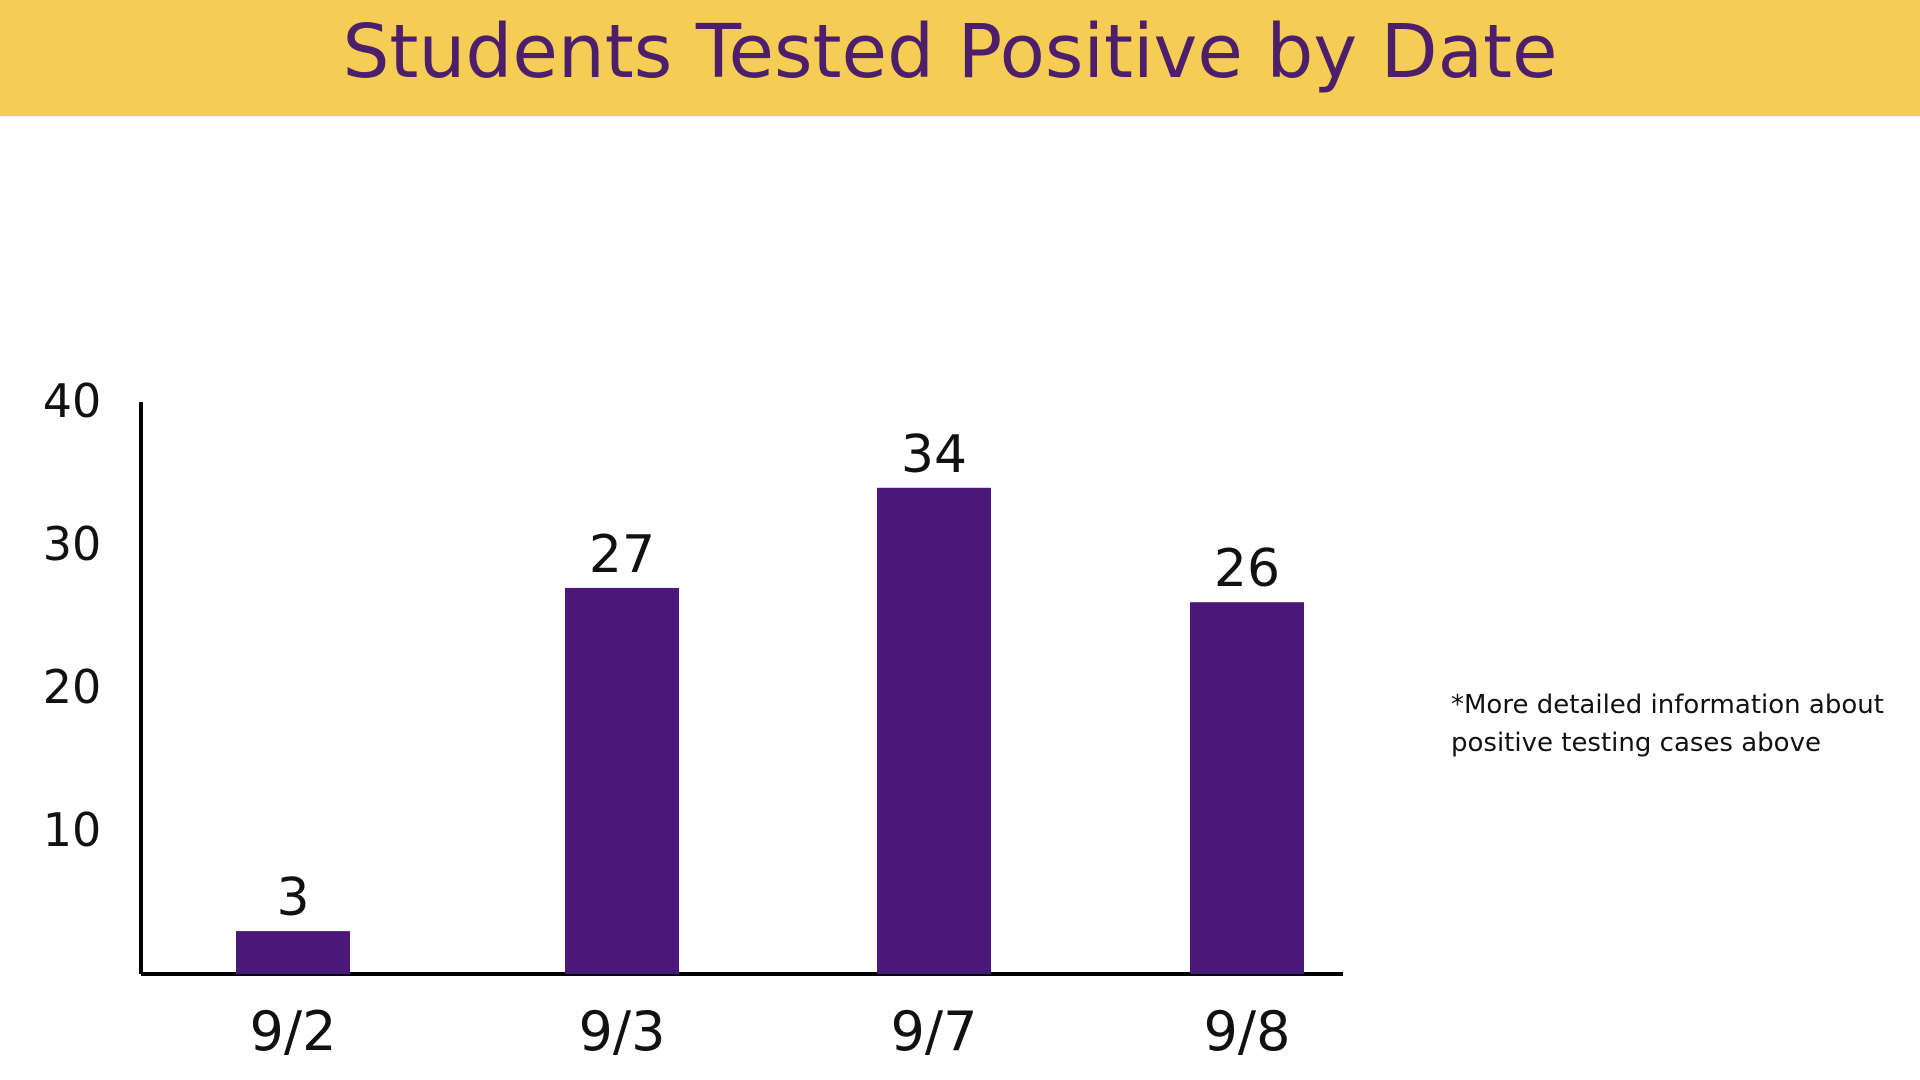  Describe the element at coordinates (72, 687) in the screenshot. I see `y-tick-label: 20` at that location.